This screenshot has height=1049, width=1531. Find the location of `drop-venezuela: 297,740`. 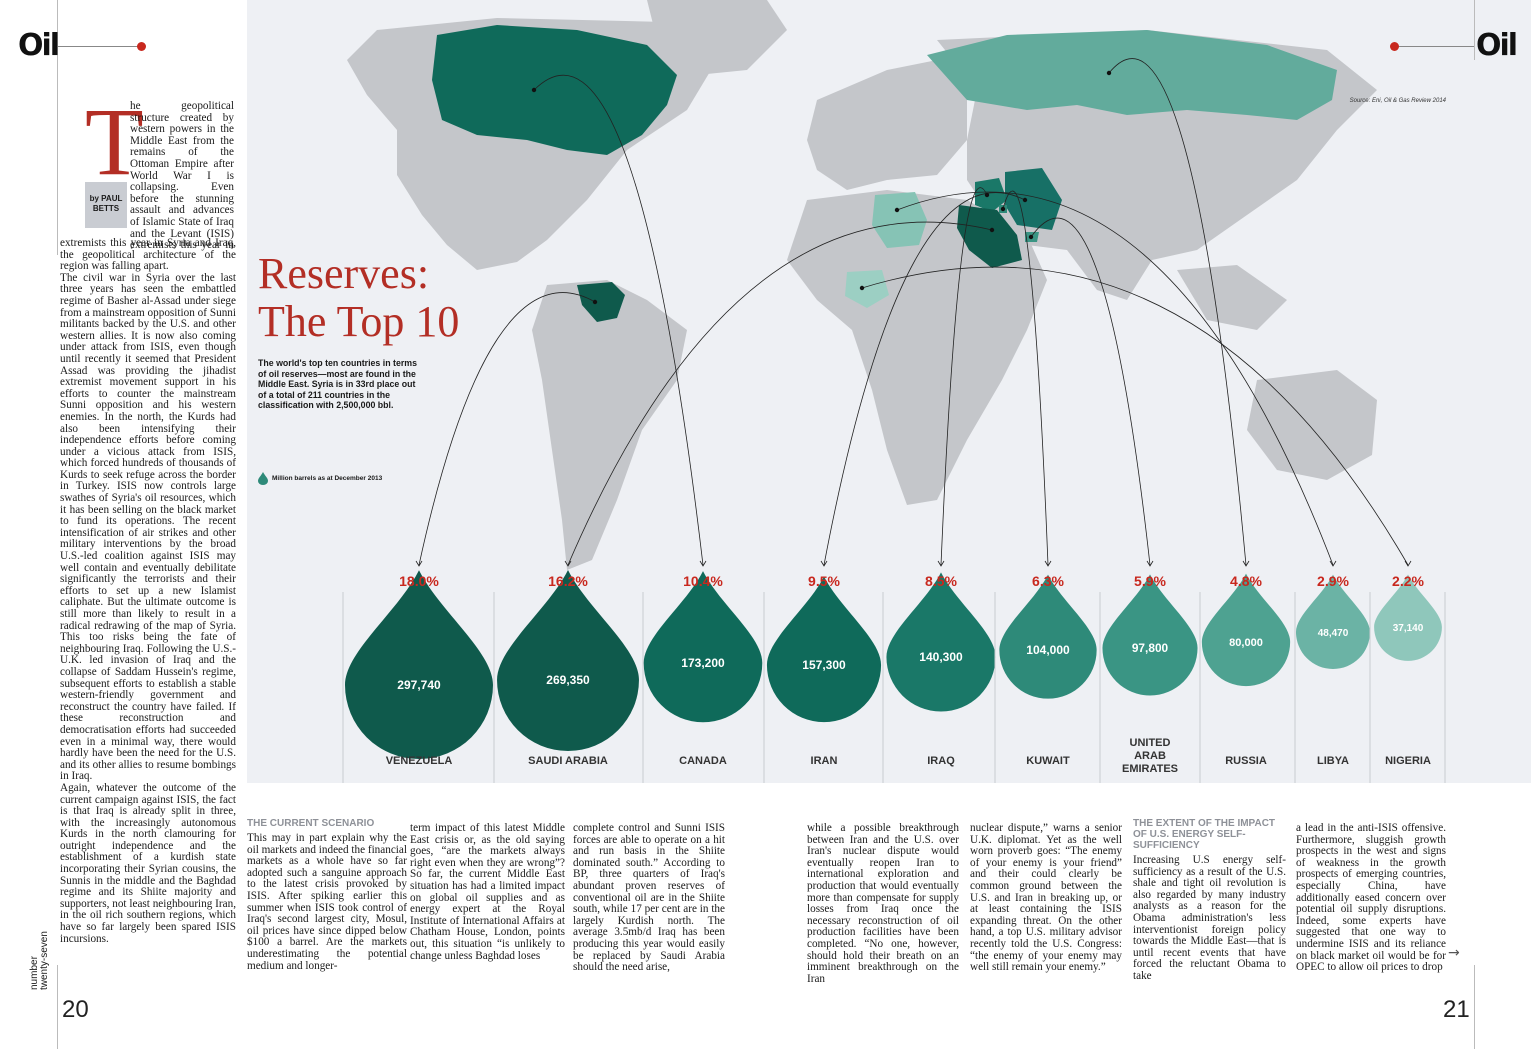

drop-venezuela: 297,740 is located at coordinates (419, 664).